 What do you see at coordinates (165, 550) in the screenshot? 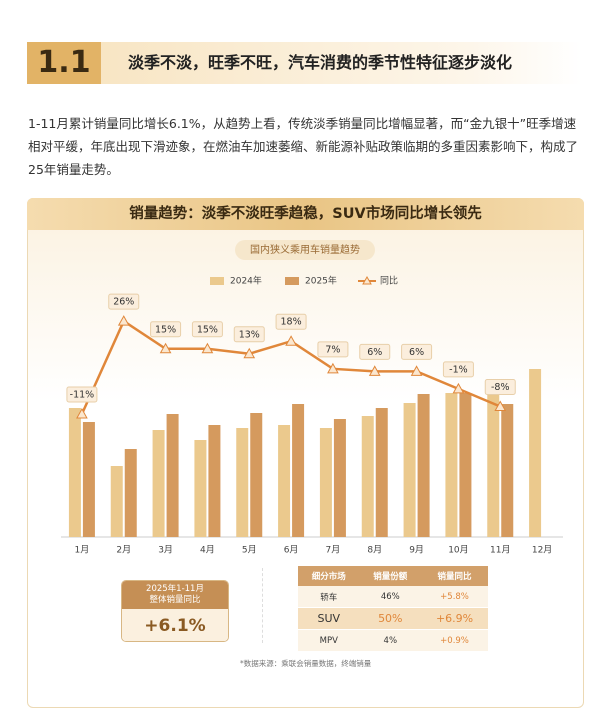
I see `x-tick-label: 3月` at bounding box center [165, 550].